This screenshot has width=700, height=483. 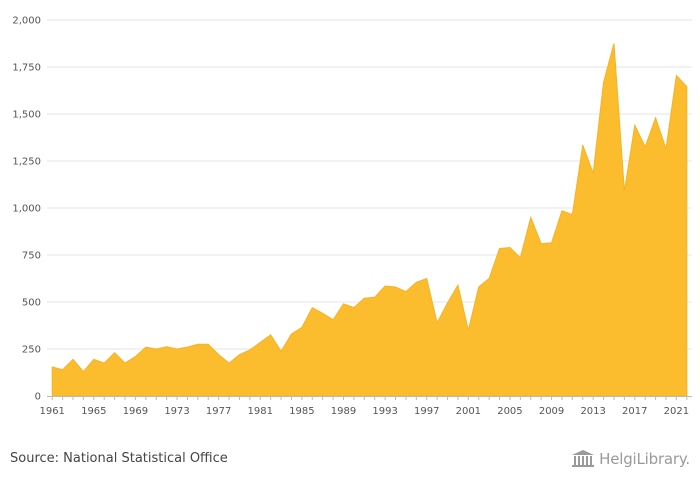 I want to click on y-tick-label: 250, so click(x=31, y=350).